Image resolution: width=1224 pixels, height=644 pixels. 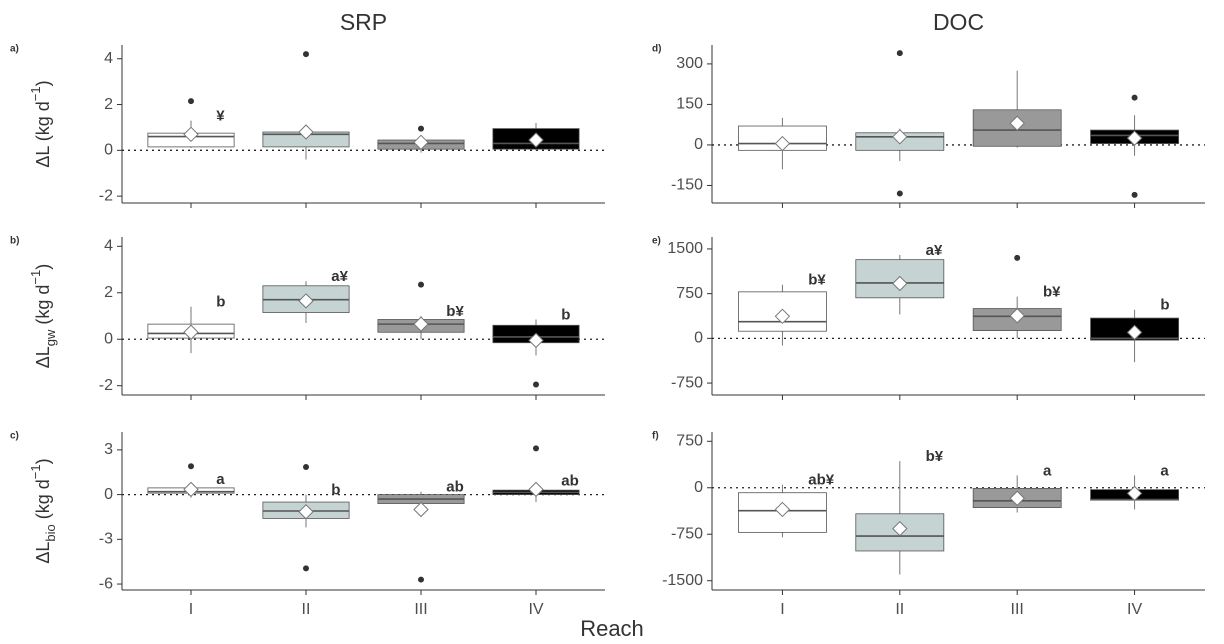 I want to click on y-tick-label: -1500, so click(x=682, y=580).